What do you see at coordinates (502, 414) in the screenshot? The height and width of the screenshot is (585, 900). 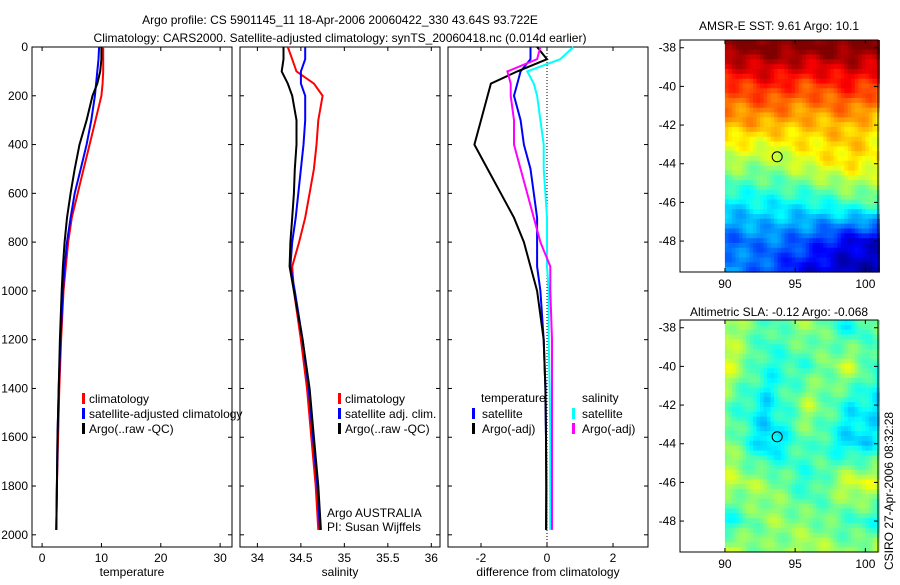 I see `legend-label: satellite` at bounding box center [502, 414].